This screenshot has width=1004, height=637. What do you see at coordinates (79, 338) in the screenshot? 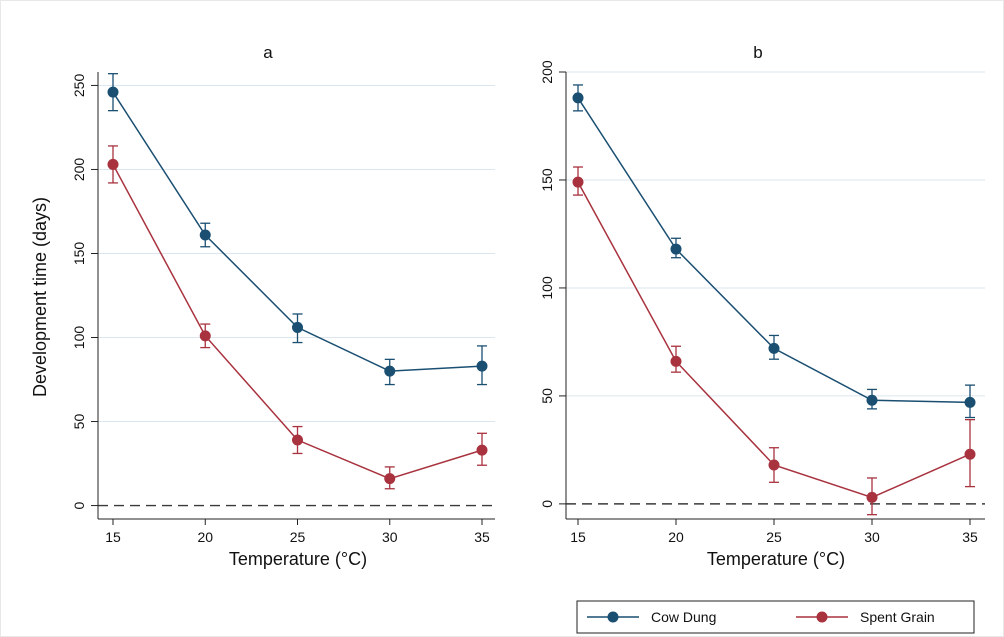
I see `panel-a-y-tick-label-100: 100` at bounding box center [79, 338].